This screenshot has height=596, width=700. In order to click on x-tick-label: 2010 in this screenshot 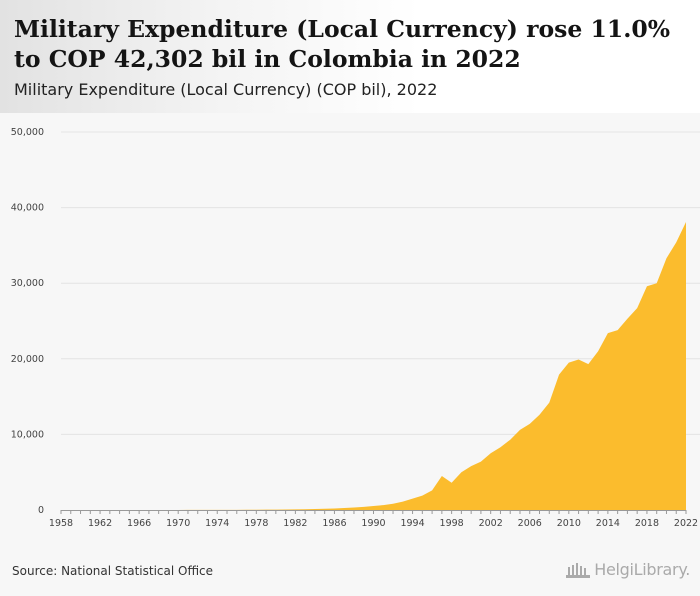, I will do `click(569, 523)`.